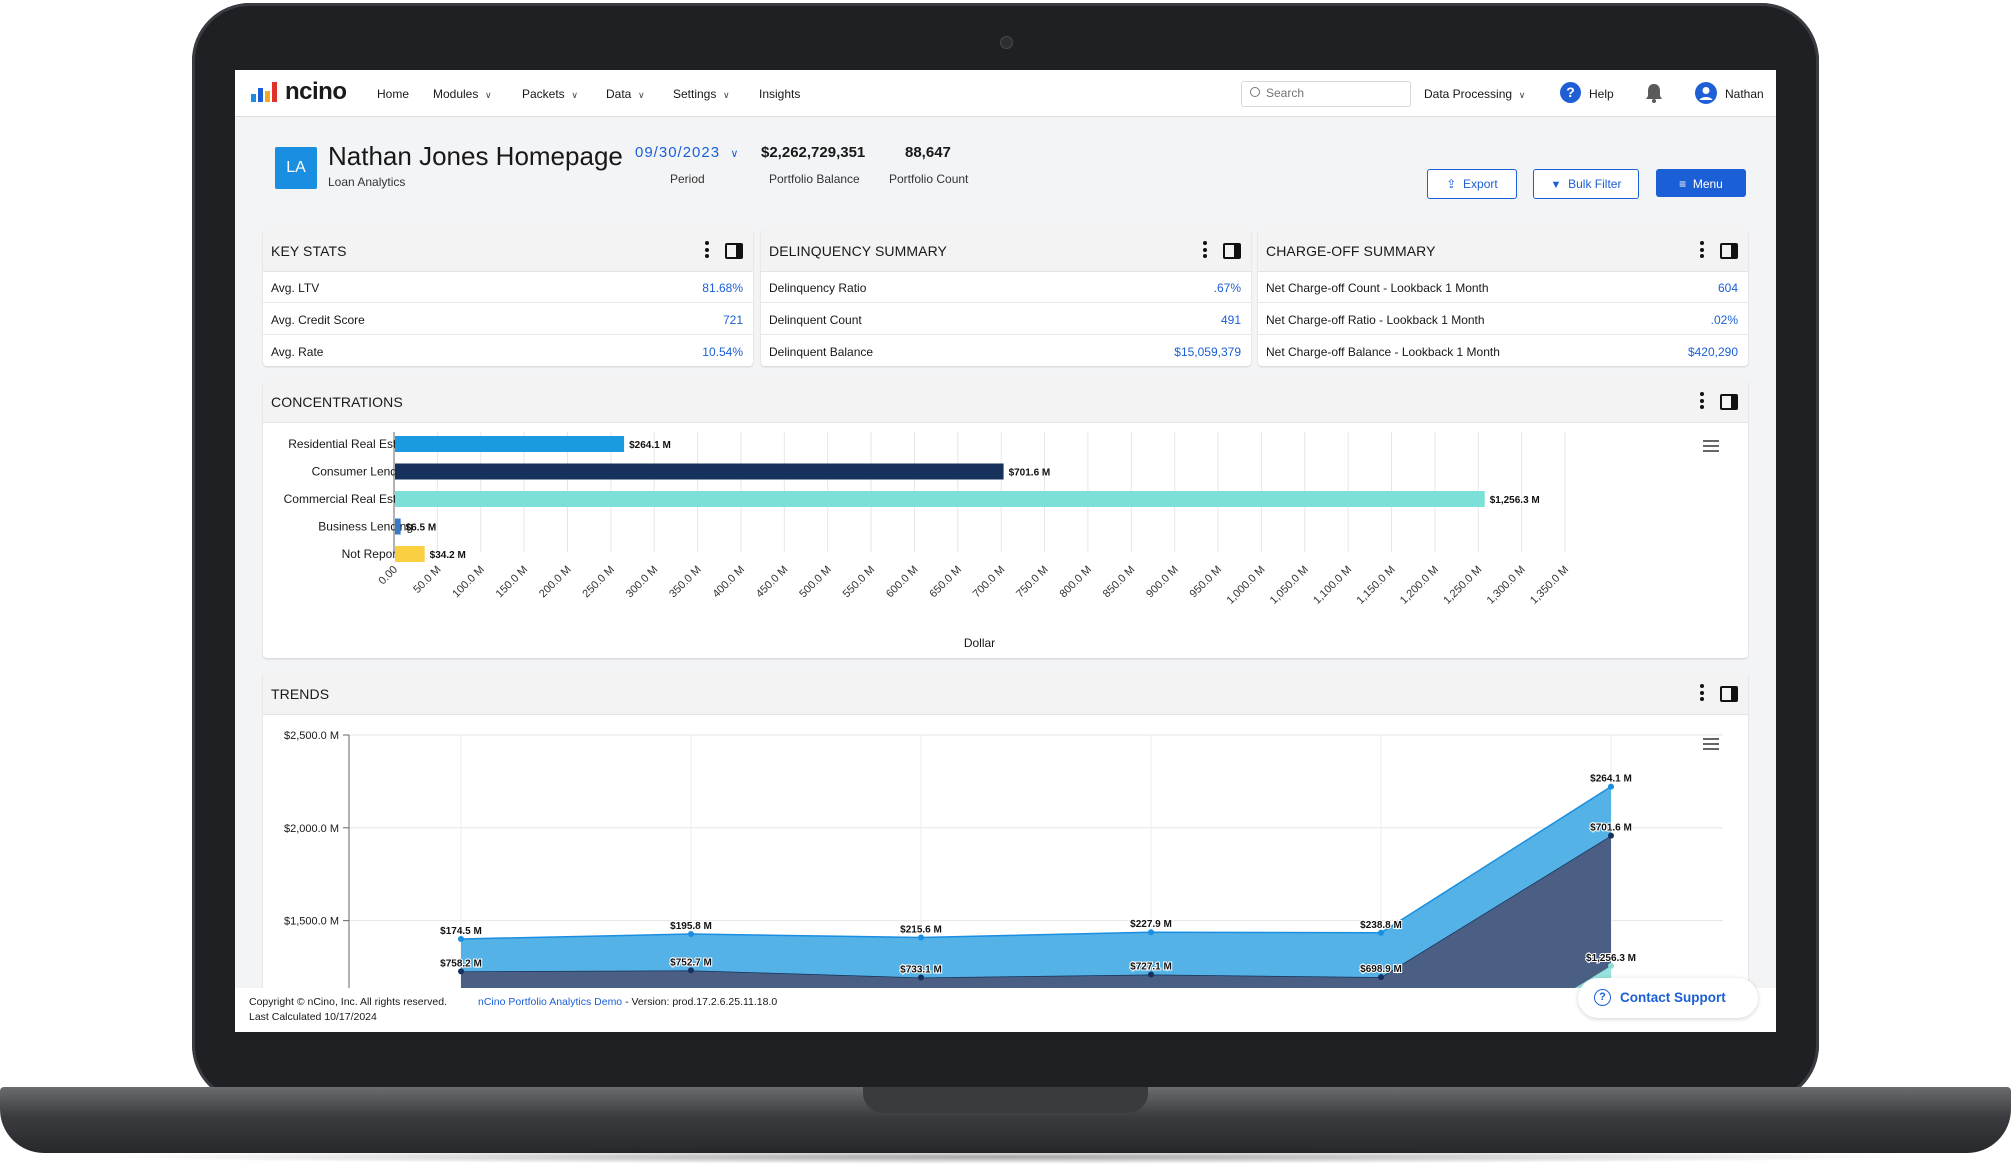 The width and height of the screenshot is (2011, 1171). I want to click on stat-label: Delinquency Ratio, so click(818, 288).